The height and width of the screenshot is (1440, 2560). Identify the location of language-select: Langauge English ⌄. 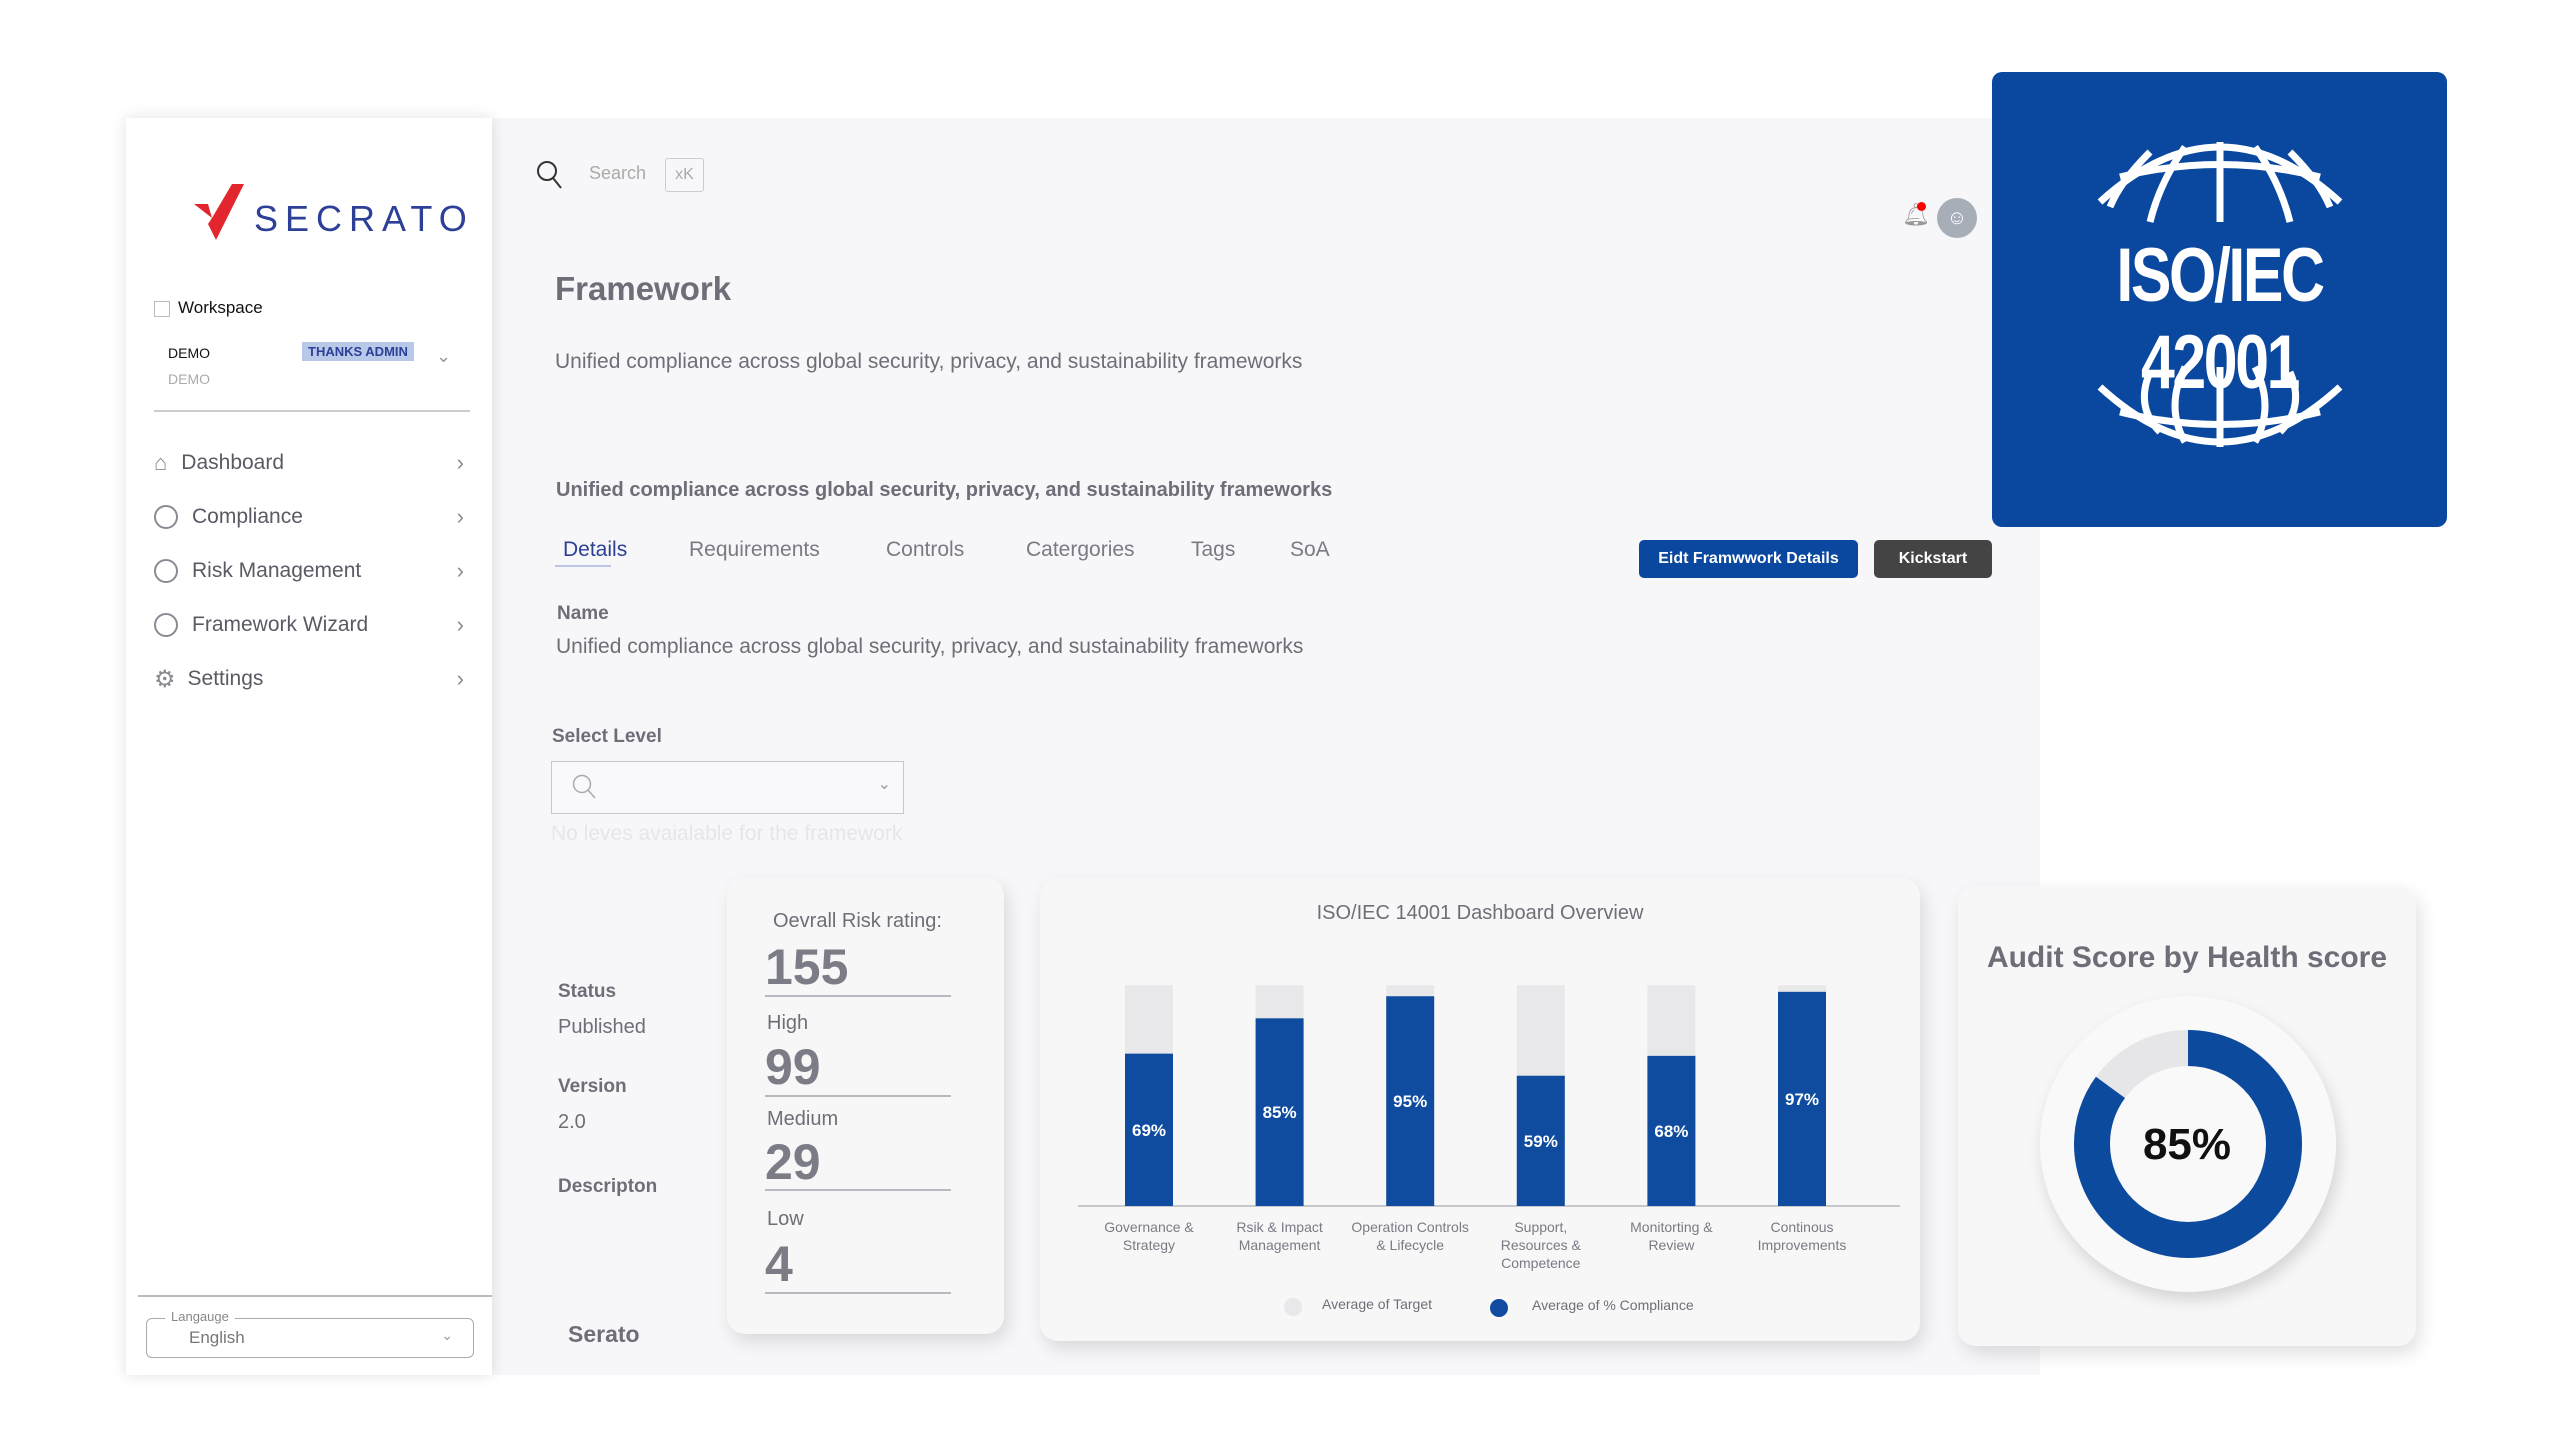
(310, 1333).